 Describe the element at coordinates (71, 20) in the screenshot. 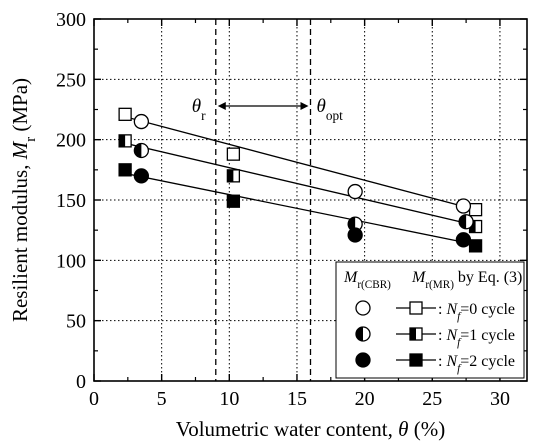

I see `y-tick-label: 300` at that location.